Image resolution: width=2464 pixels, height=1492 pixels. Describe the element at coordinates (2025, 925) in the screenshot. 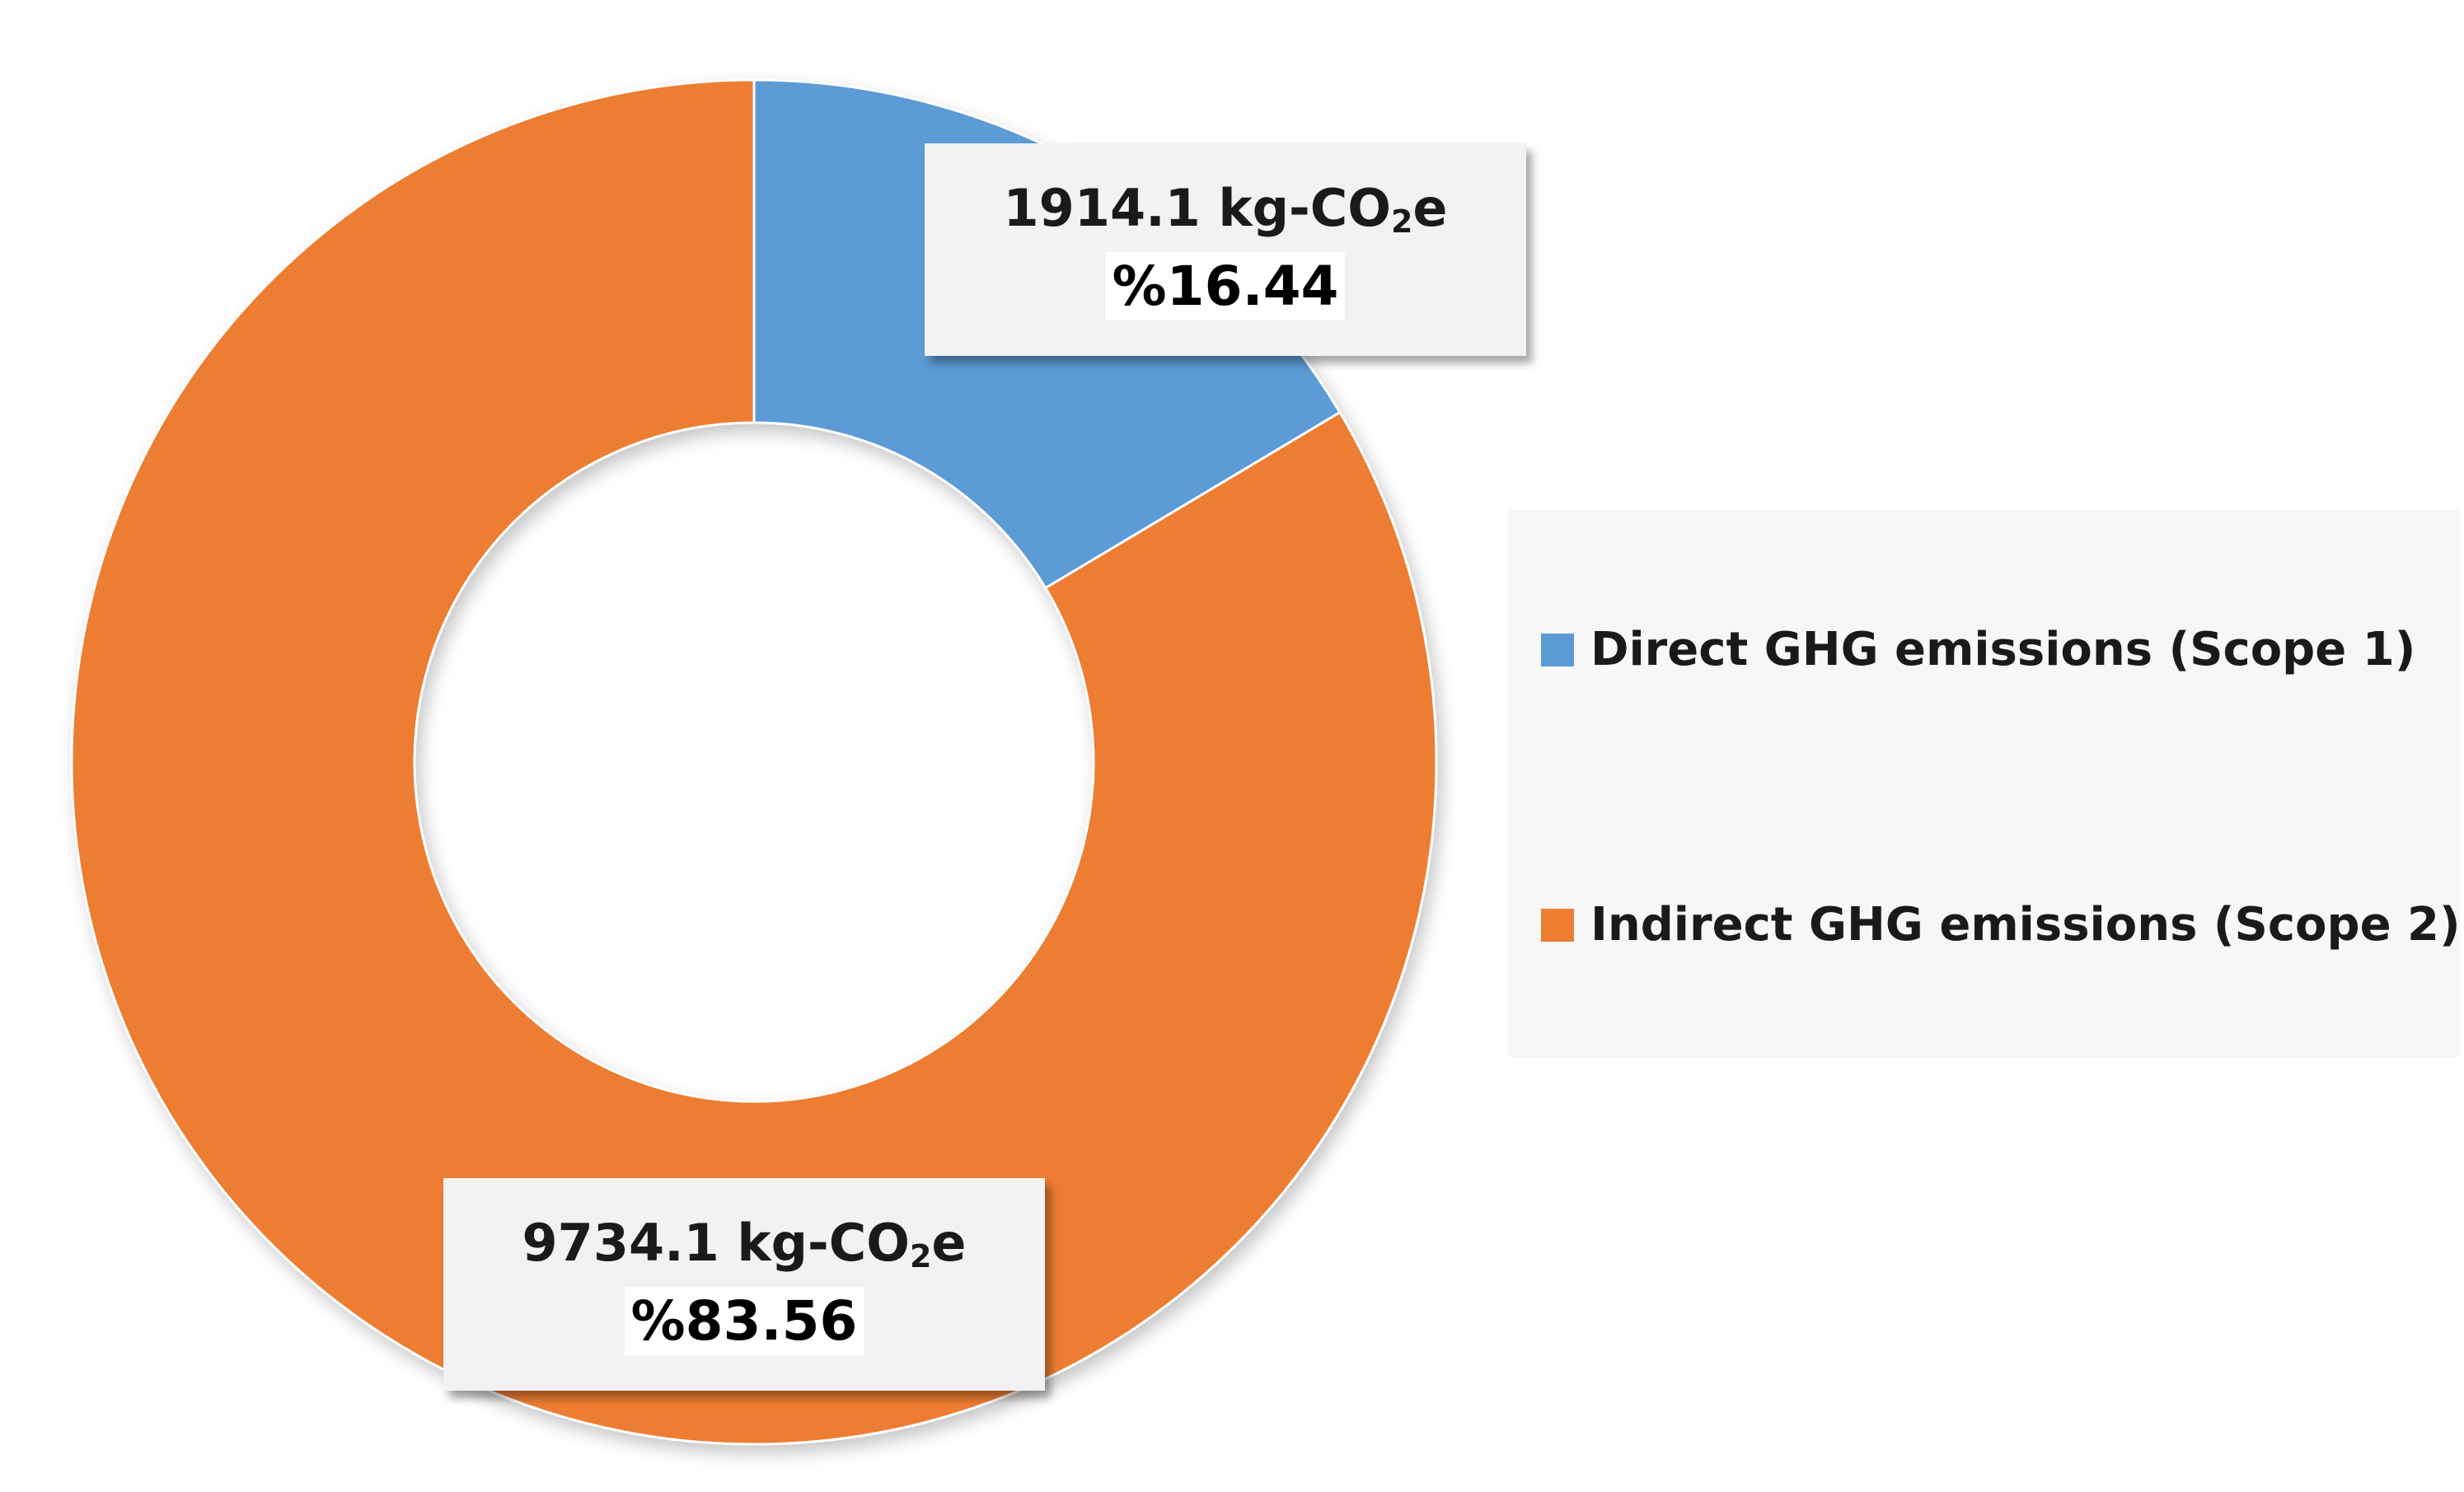

I see `legend-label-scope-2: Indirect GHG emissions (Scope 2)` at that location.